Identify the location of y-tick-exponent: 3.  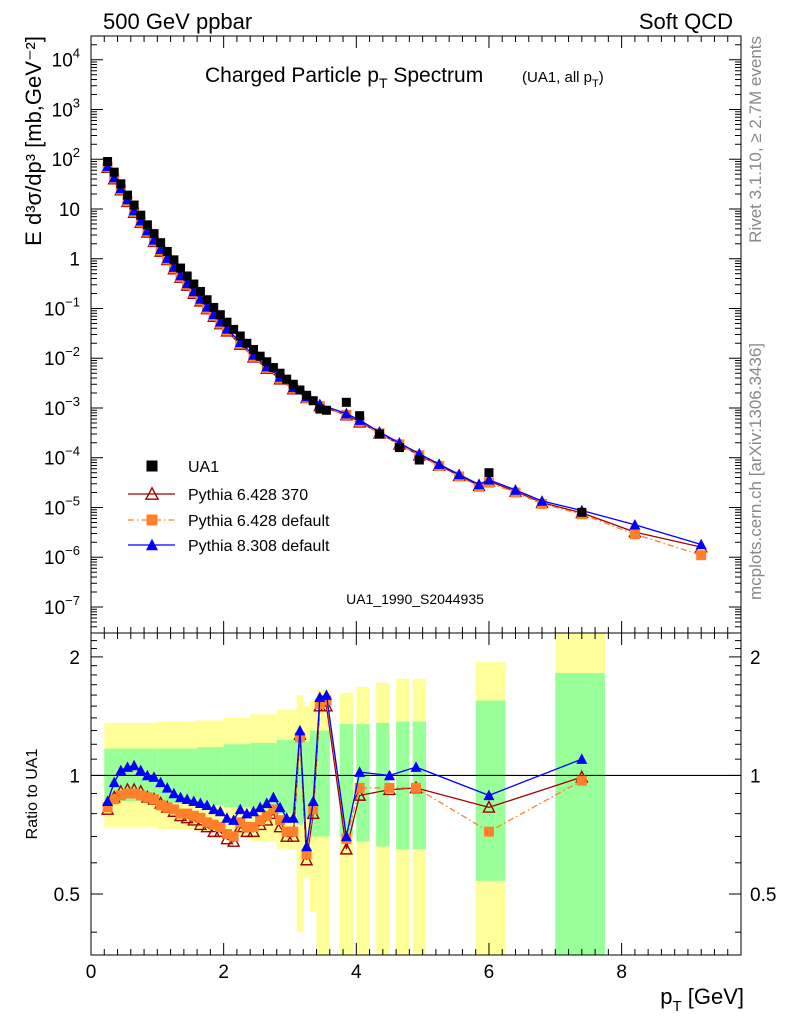
(76, 102).